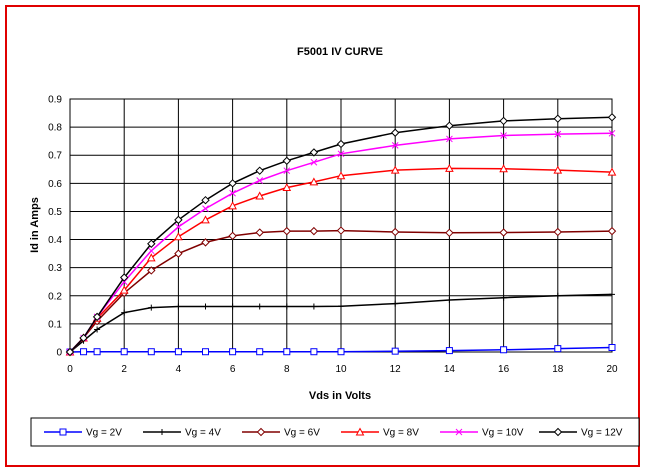 The height and width of the screenshot is (474, 647). Describe the element at coordinates (281, 433) in the screenshot. I see `legend-item-3: Vg = 6V` at that location.